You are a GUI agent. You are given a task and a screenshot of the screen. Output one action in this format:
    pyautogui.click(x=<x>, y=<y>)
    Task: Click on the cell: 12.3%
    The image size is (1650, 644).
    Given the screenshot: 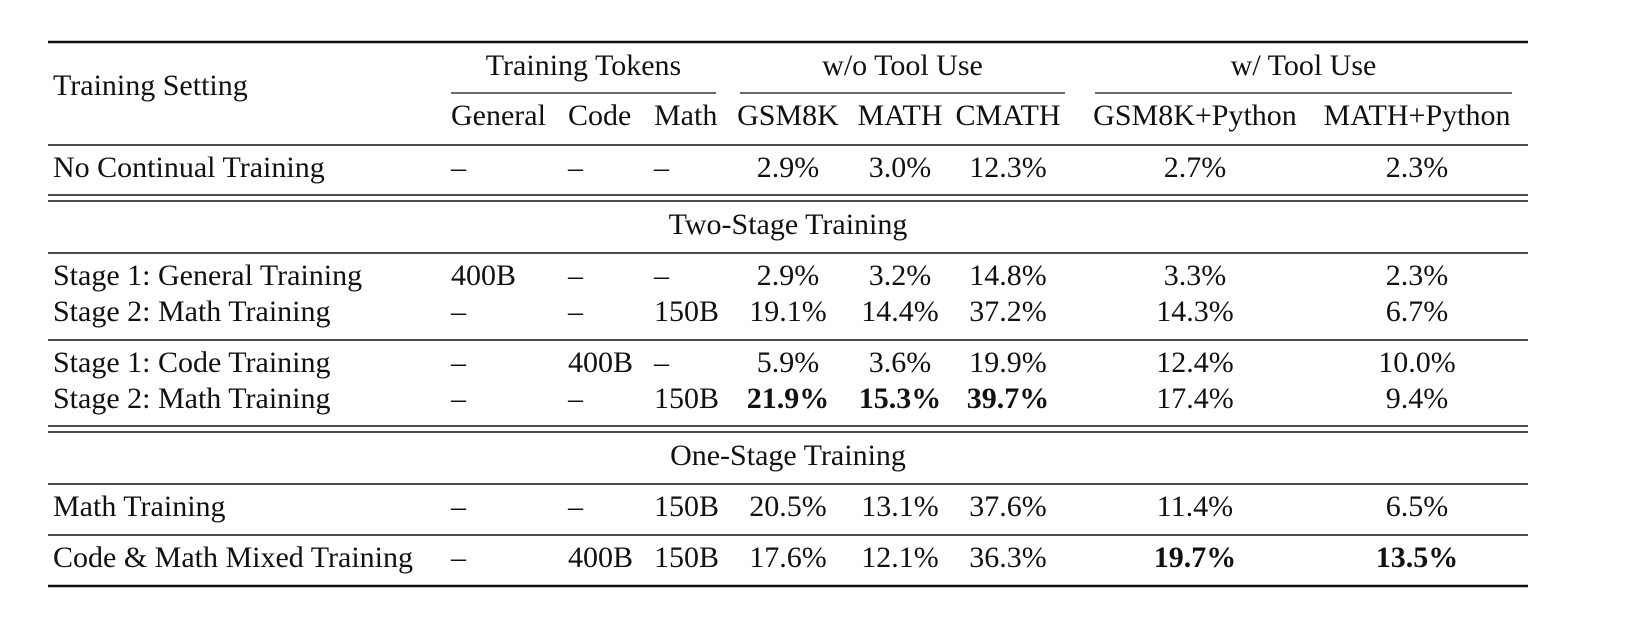 What is the action you would take?
    pyautogui.click(x=1008, y=167)
    